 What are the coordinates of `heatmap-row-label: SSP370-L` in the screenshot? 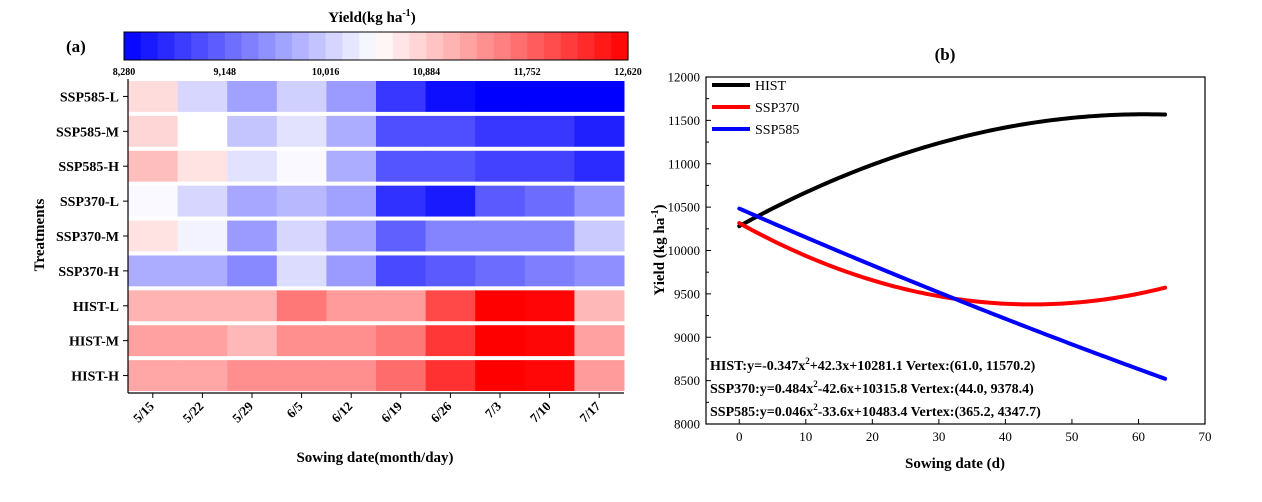 It's located at (89, 202).